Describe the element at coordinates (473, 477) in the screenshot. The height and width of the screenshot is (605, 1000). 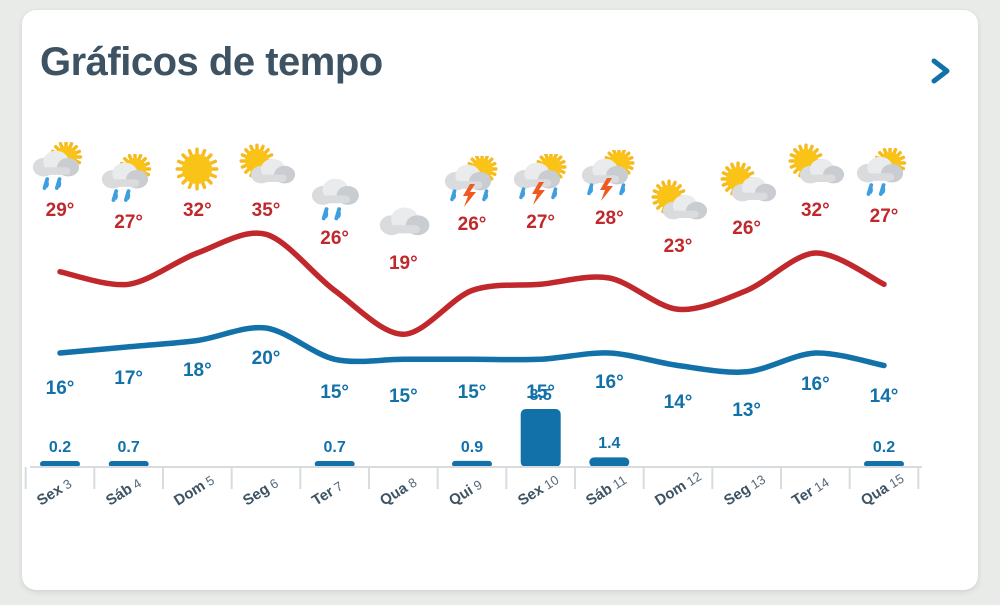
I see `x-axis` at that location.